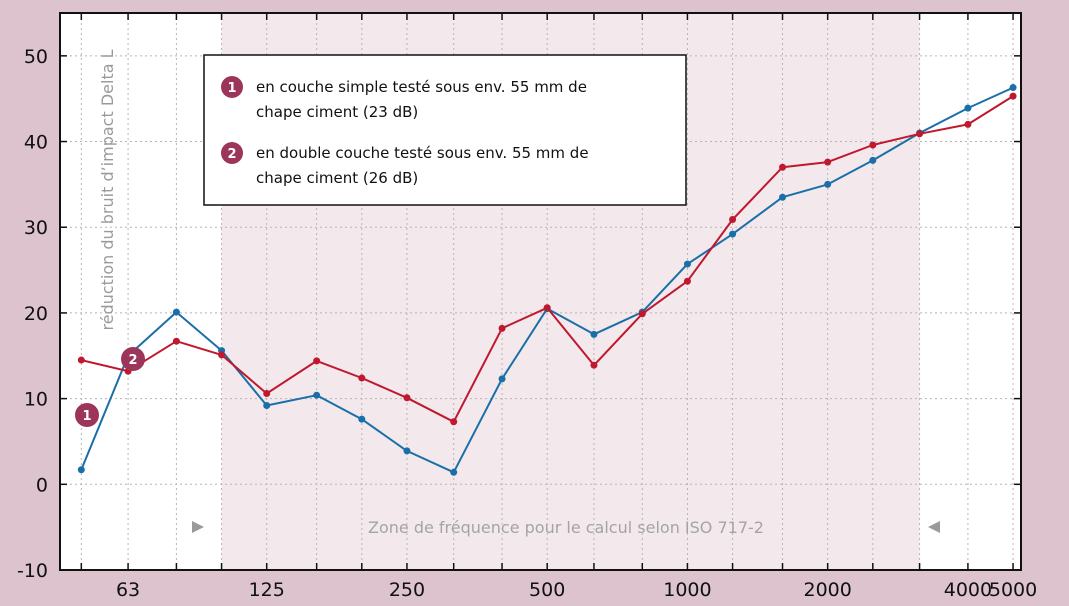  I want to click on x-tick-label: 2000, so click(827, 590).